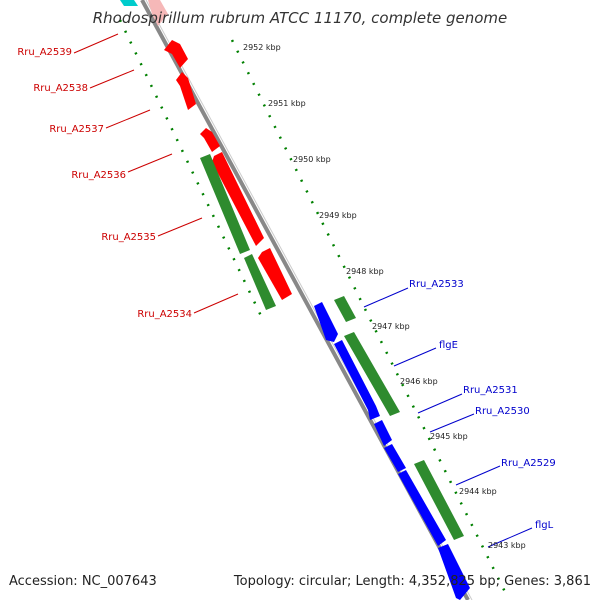 The image size is (600, 604). Describe the element at coordinates (210, 140) in the screenshot. I see `gene-arrow-Rru_A2536` at that location.